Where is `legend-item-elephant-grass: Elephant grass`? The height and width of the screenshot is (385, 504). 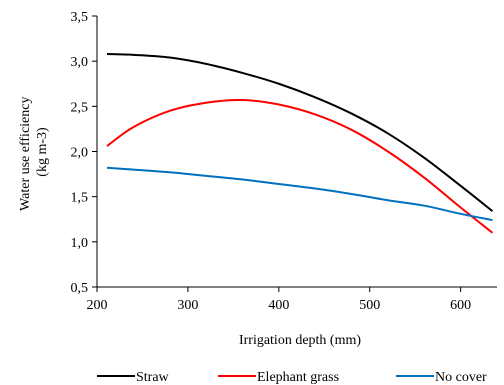
legend-item-elephant-grass: Elephant grass is located at coordinates (278, 377).